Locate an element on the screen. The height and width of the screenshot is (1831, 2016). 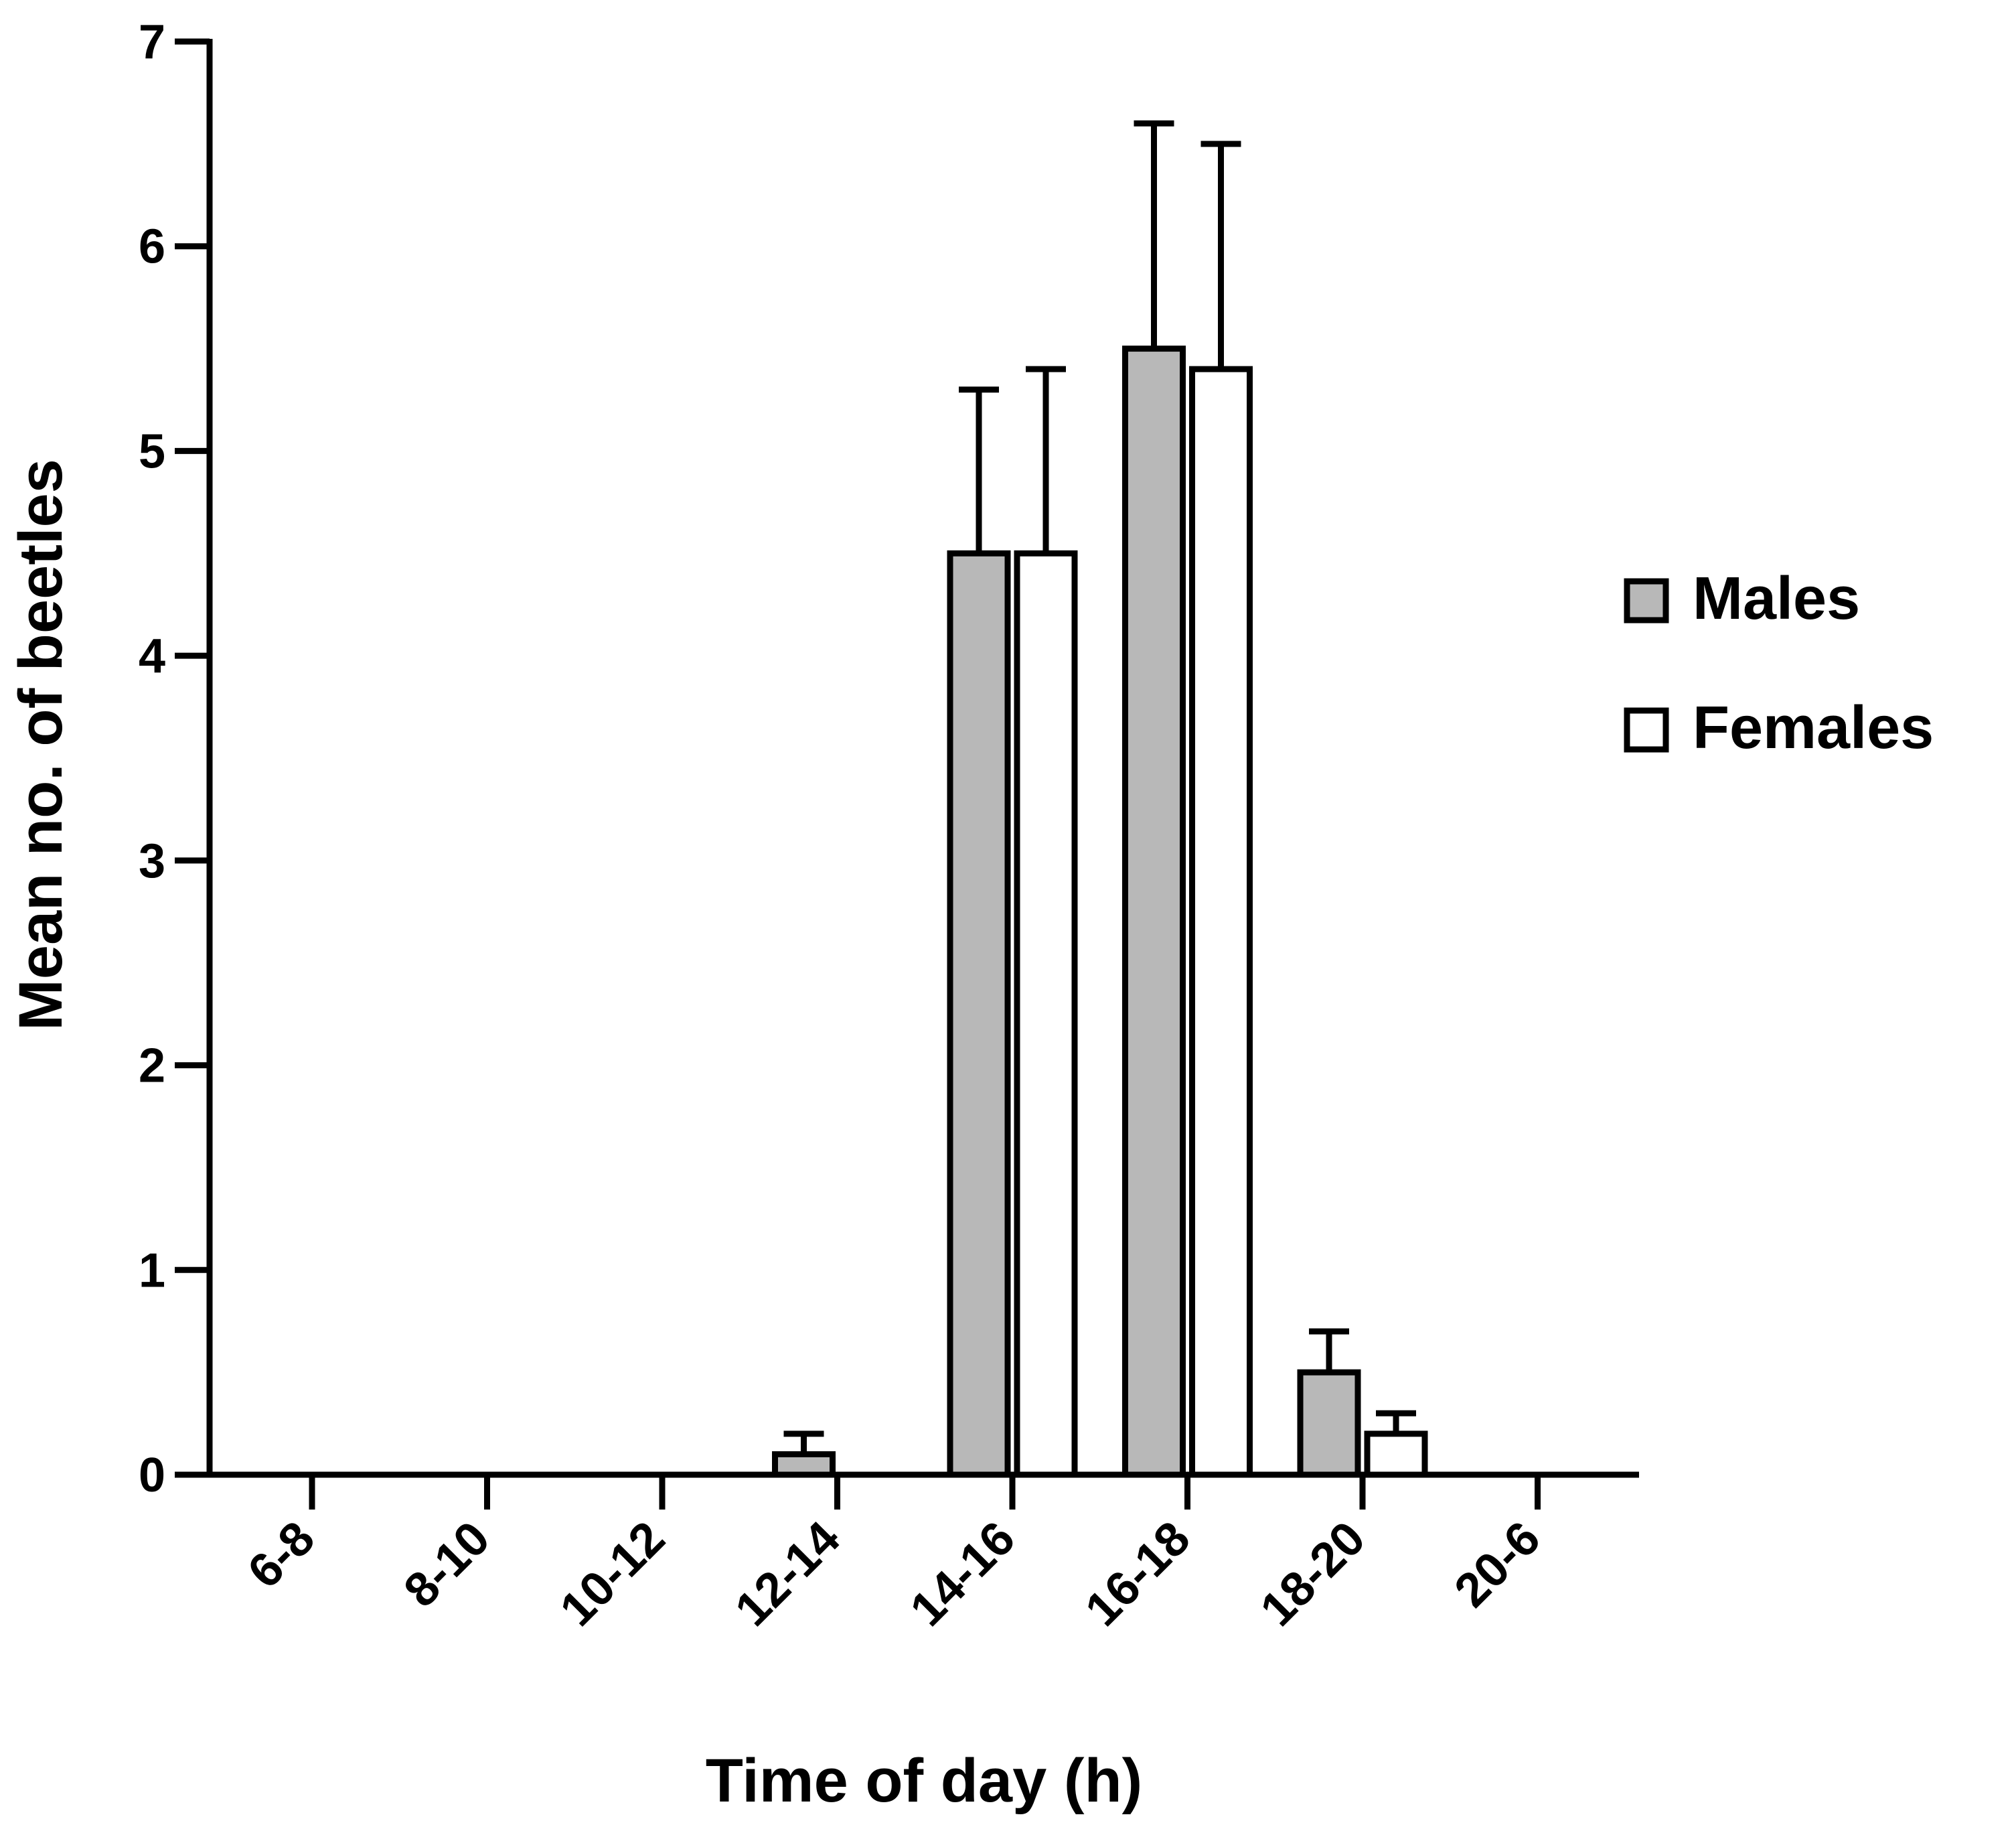
x-tick-label: 20-6 is located at coordinates (1497, 1565).